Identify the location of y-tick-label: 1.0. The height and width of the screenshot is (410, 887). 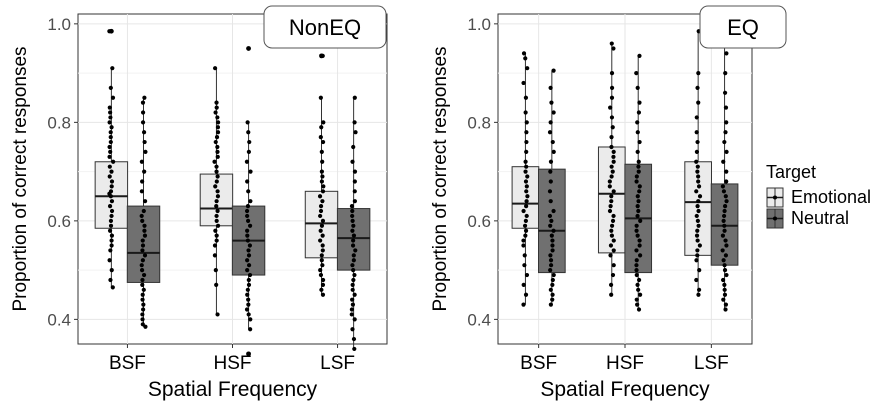
(59, 24).